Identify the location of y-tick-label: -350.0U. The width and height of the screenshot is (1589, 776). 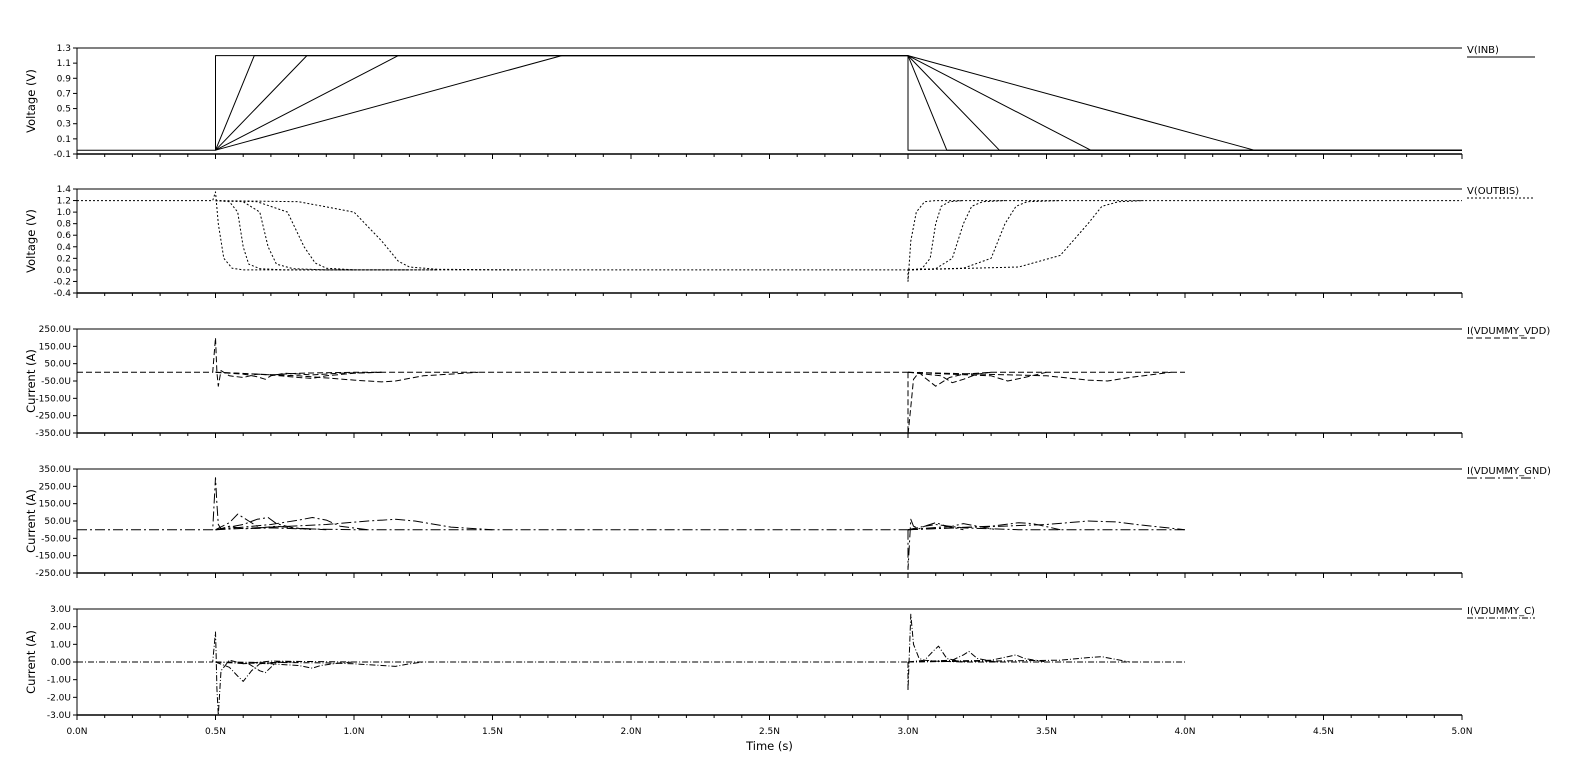
(53, 434).